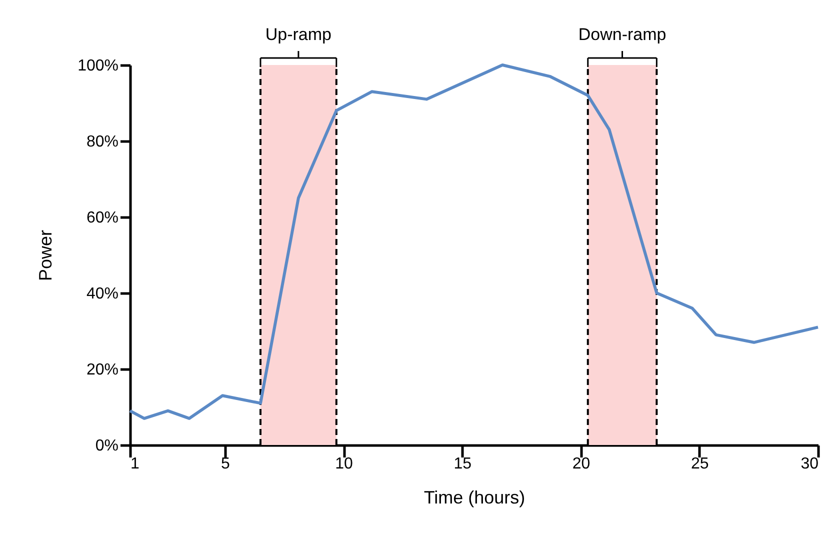 The image size is (831, 545). What do you see at coordinates (809, 464) in the screenshot?
I see `x-tick-label: 30` at bounding box center [809, 464].